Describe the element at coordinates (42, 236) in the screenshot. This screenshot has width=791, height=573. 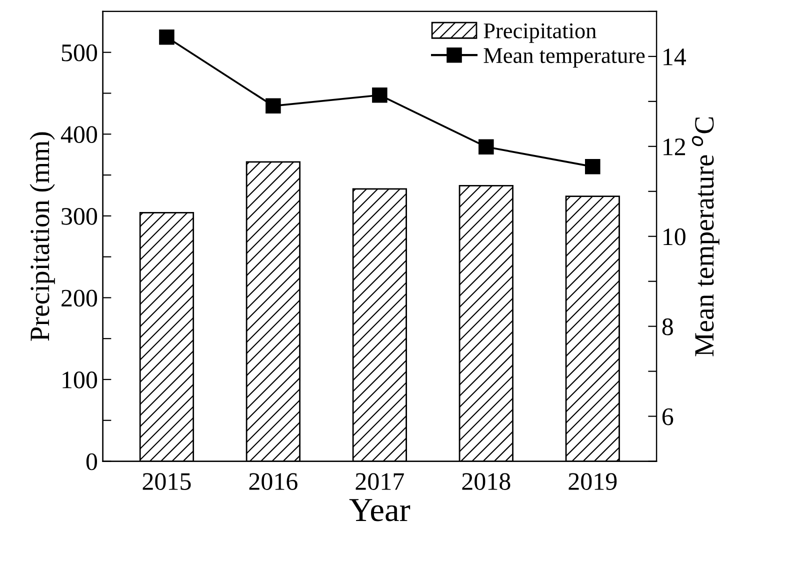
I see `y-axis-title: Precipitation (mm)` at that location.